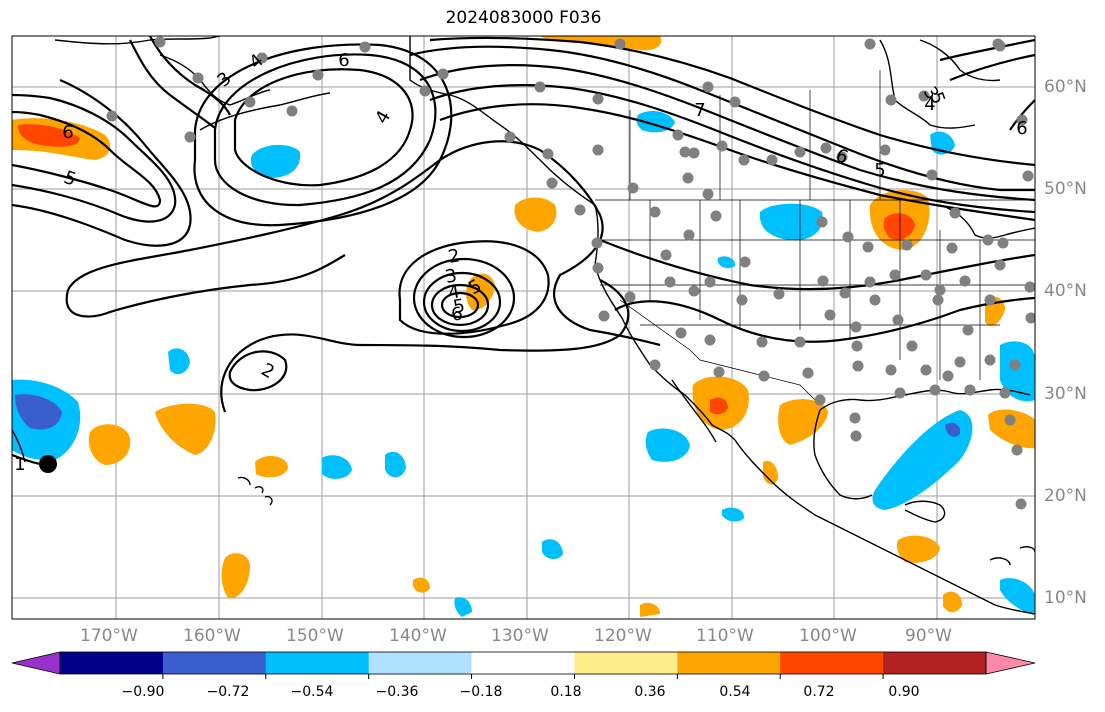 Image resolution: width=1105 pixels, height=712 pixels. What do you see at coordinates (1065, 598) in the screenshot?
I see `lat-label: 10°N` at bounding box center [1065, 598].